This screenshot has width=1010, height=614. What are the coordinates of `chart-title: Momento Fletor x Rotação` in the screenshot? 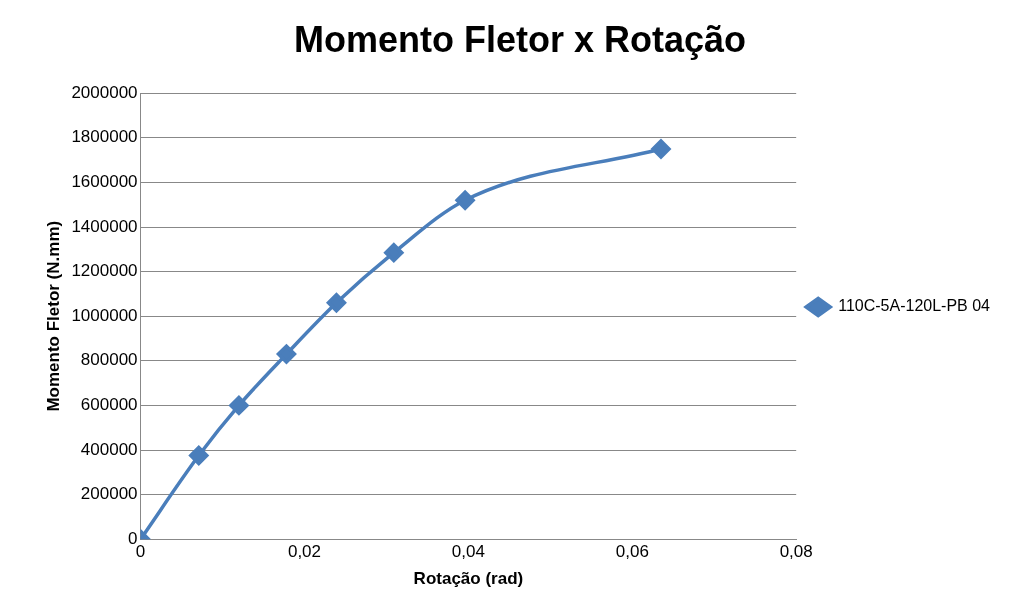 It's located at (520, 39).